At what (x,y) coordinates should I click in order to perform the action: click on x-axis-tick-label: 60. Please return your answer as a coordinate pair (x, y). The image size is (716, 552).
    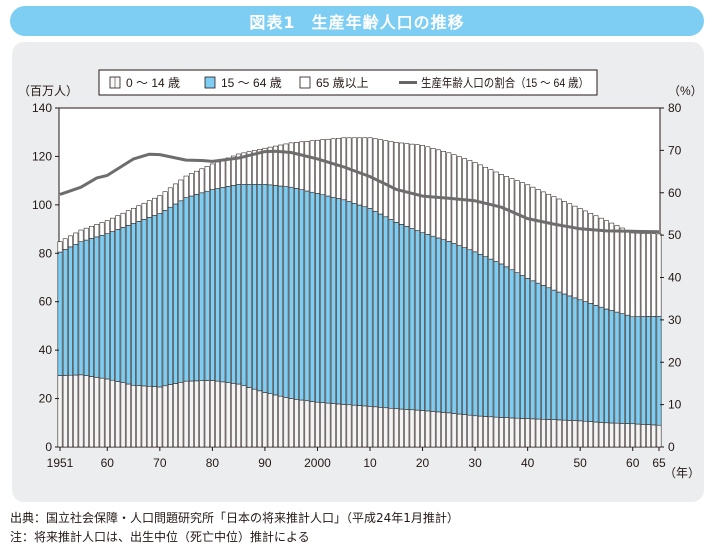
    Looking at the image, I should click on (633, 463).